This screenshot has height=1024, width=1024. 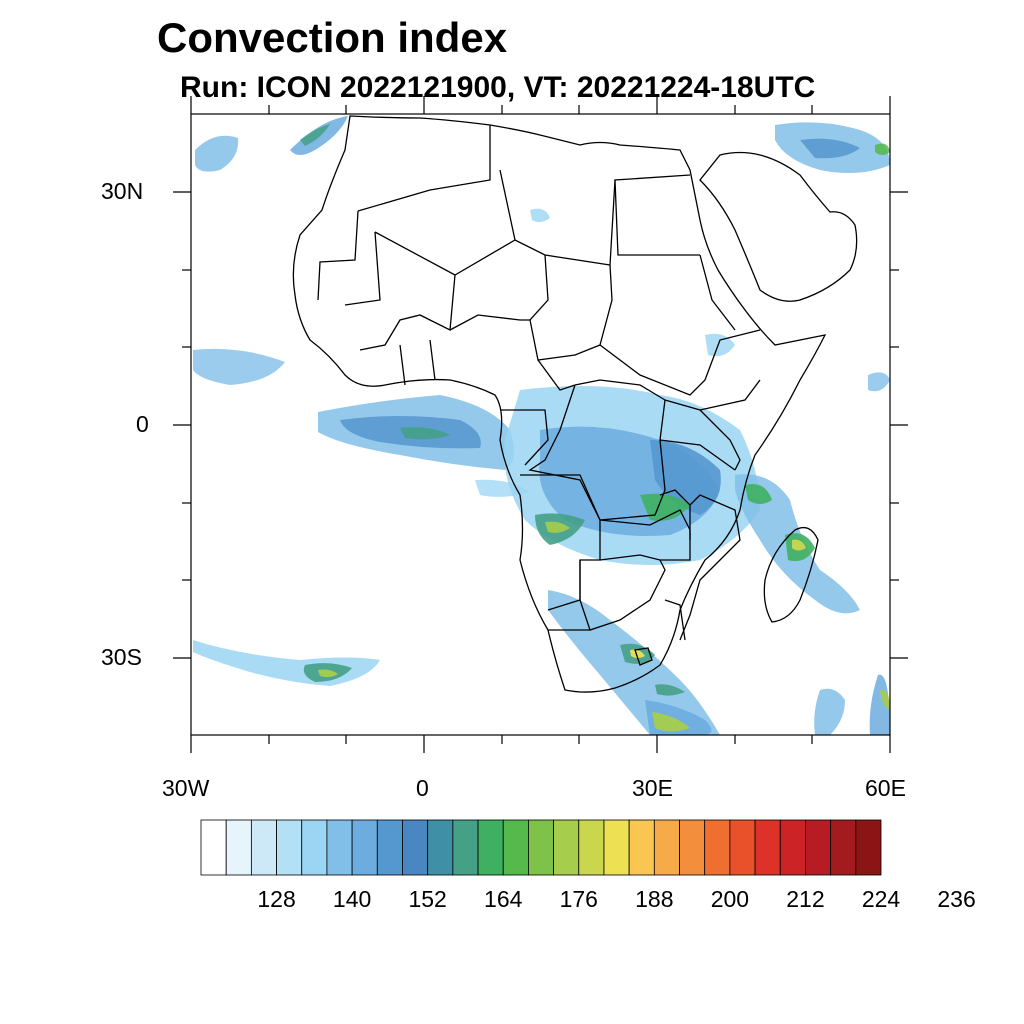 What do you see at coordinates (121, 657) in the screenshot?
I see `lat-label-30s: 30S` at bounding box center [121, 657].